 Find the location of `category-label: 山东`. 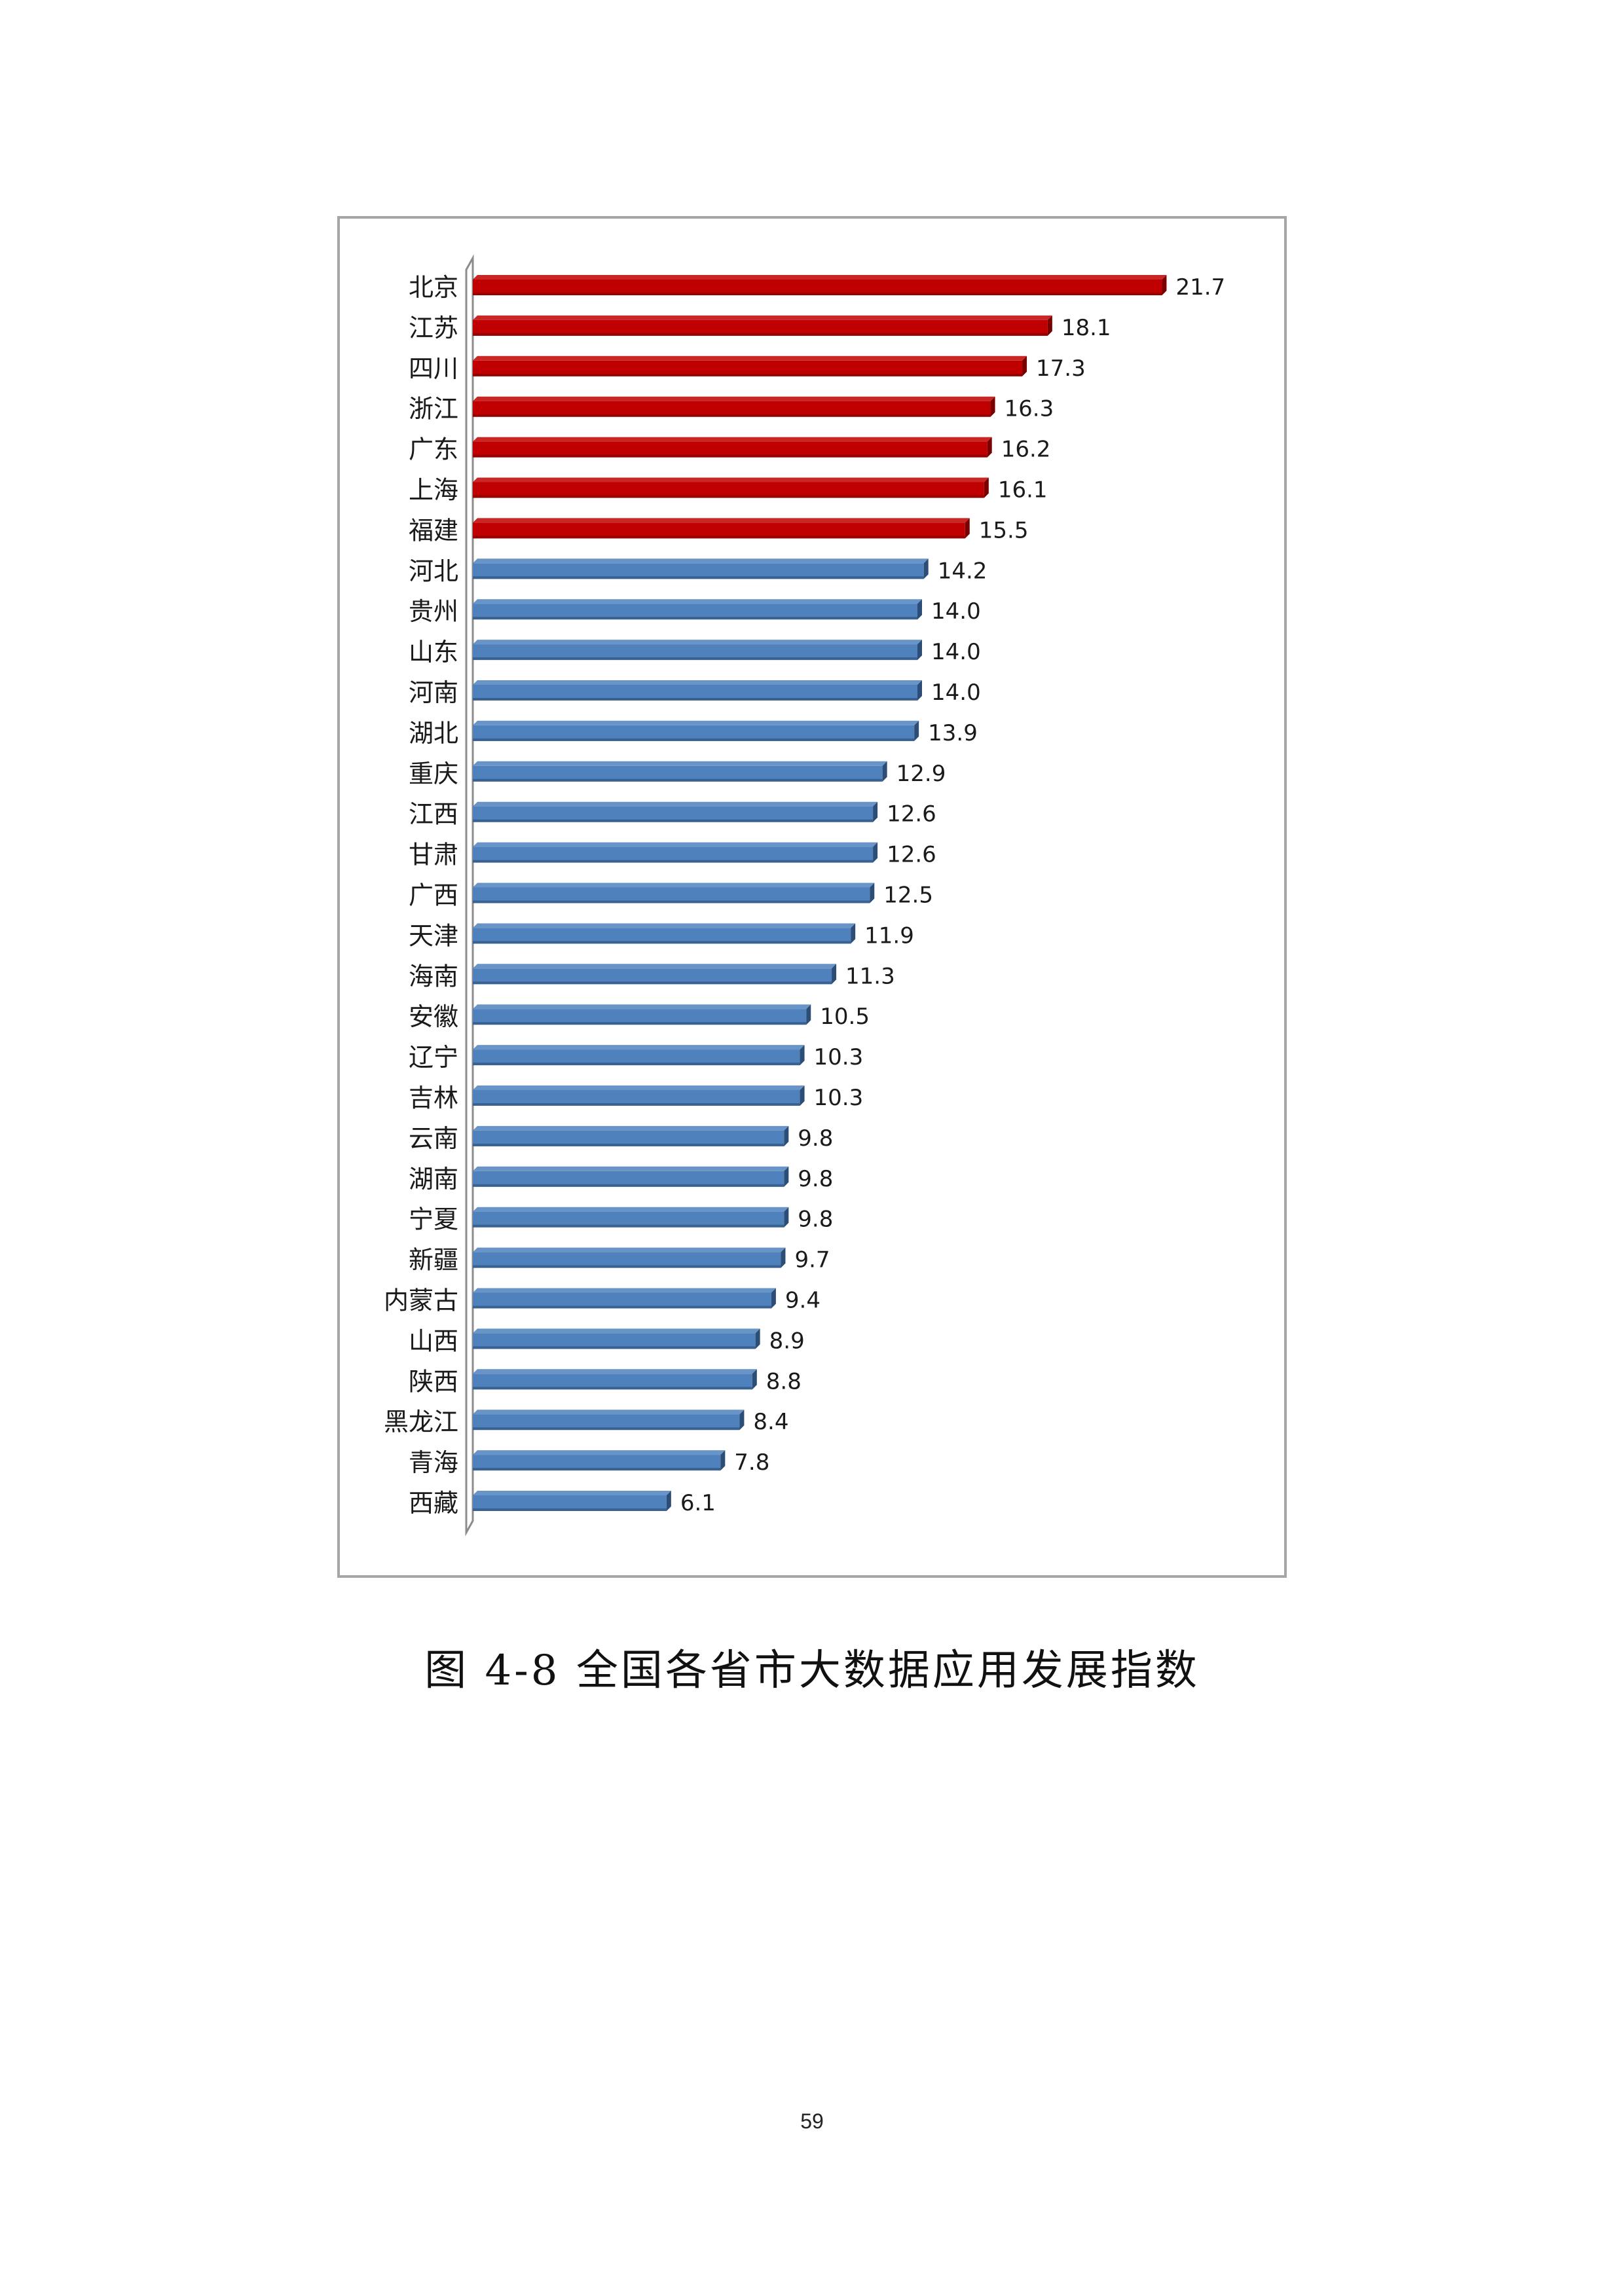

category-label: 山东 is located at coordinates (433, 652).